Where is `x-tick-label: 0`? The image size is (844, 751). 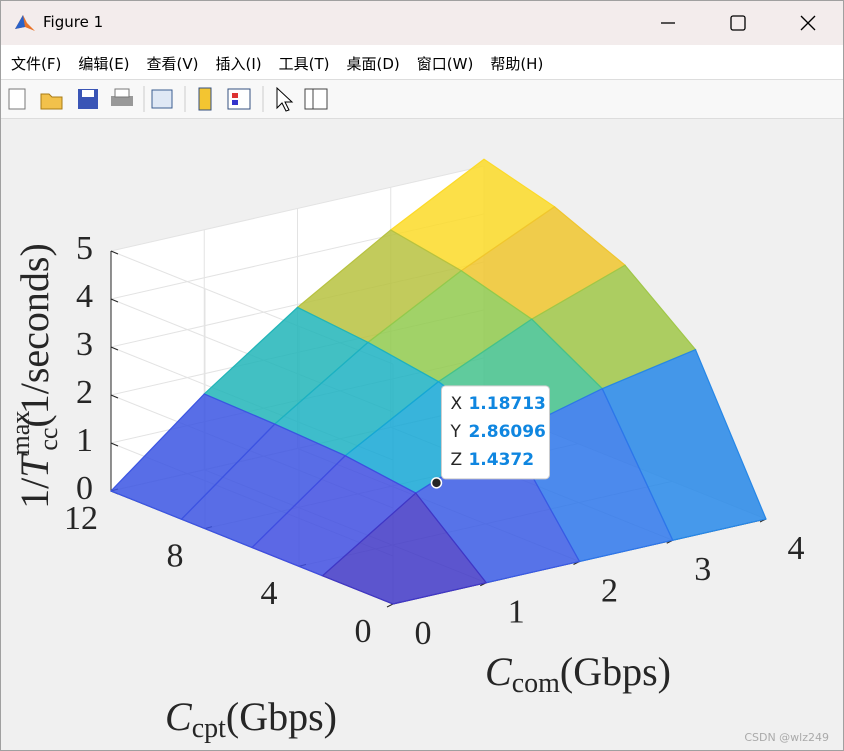 x-tick-label: 0 is located at coordinates (423, 633).